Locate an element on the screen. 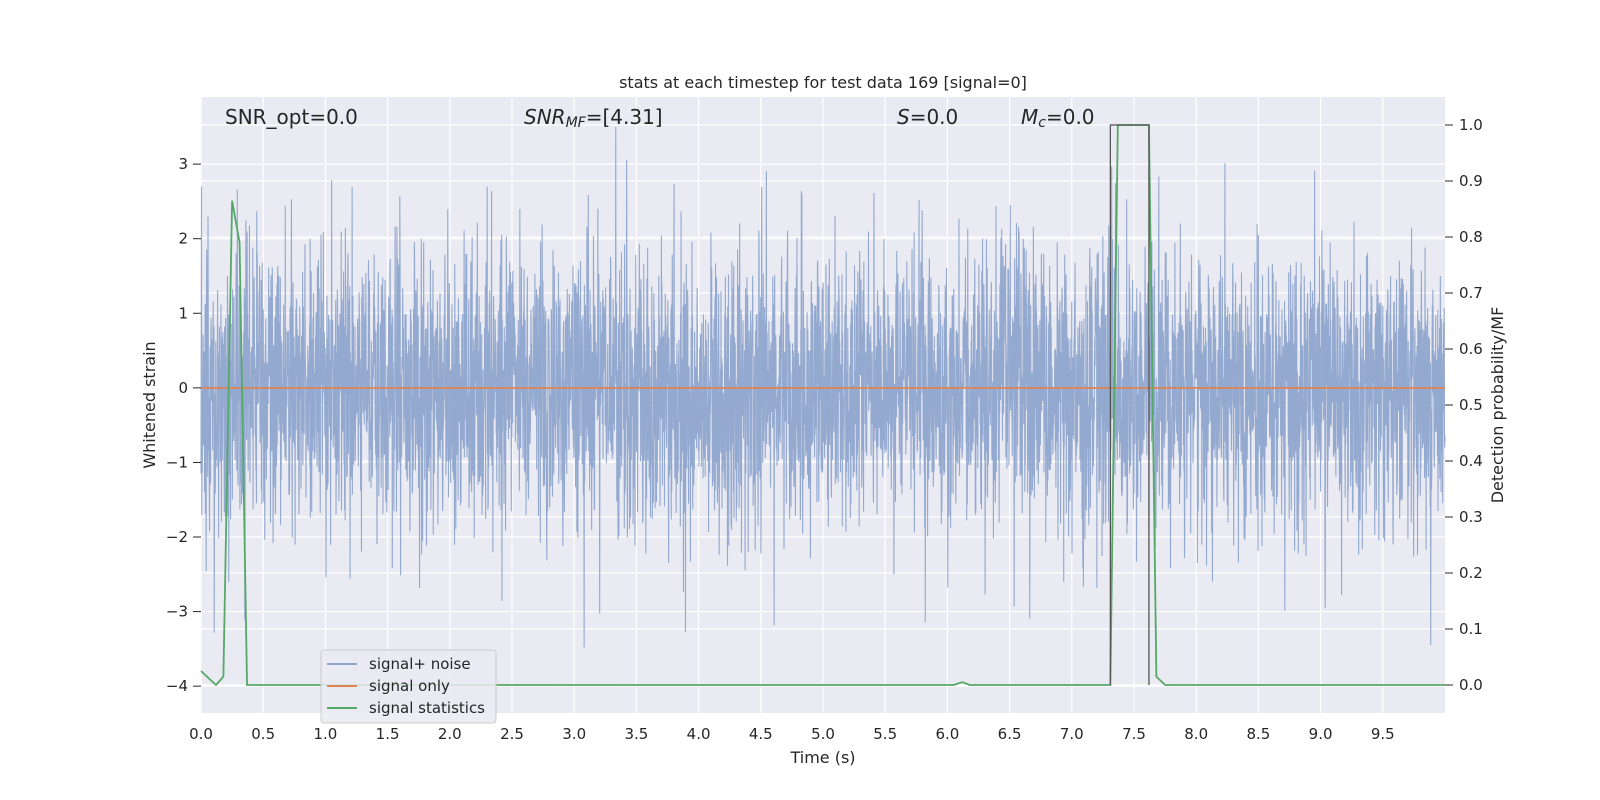  legend-box is located at coordinates (408, 686).